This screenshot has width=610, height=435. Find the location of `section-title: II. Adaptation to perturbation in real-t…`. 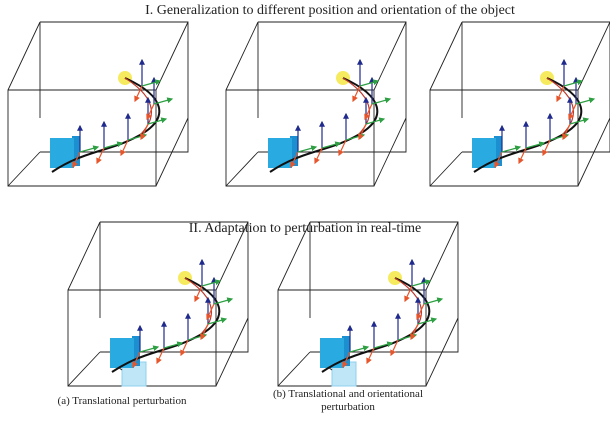

section-title: II. Adaptation to perturbation in real-t… is located at coordinates (305, 228).